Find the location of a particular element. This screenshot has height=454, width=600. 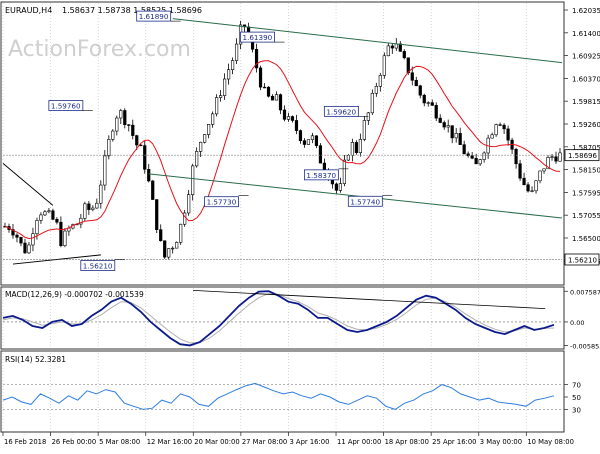

annotation-label: 1.59620 is located at coordinates (341, 111).